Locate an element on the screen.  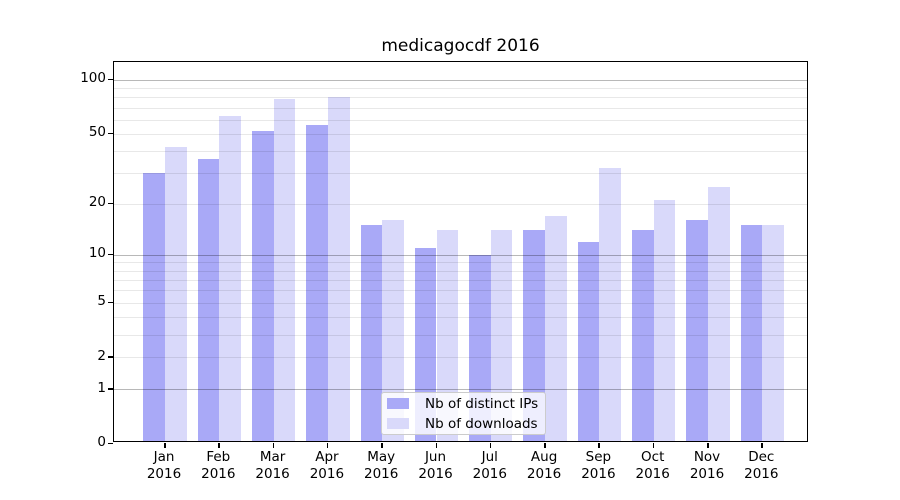
bar-downloads-jul is located at coordinates (501, 335).